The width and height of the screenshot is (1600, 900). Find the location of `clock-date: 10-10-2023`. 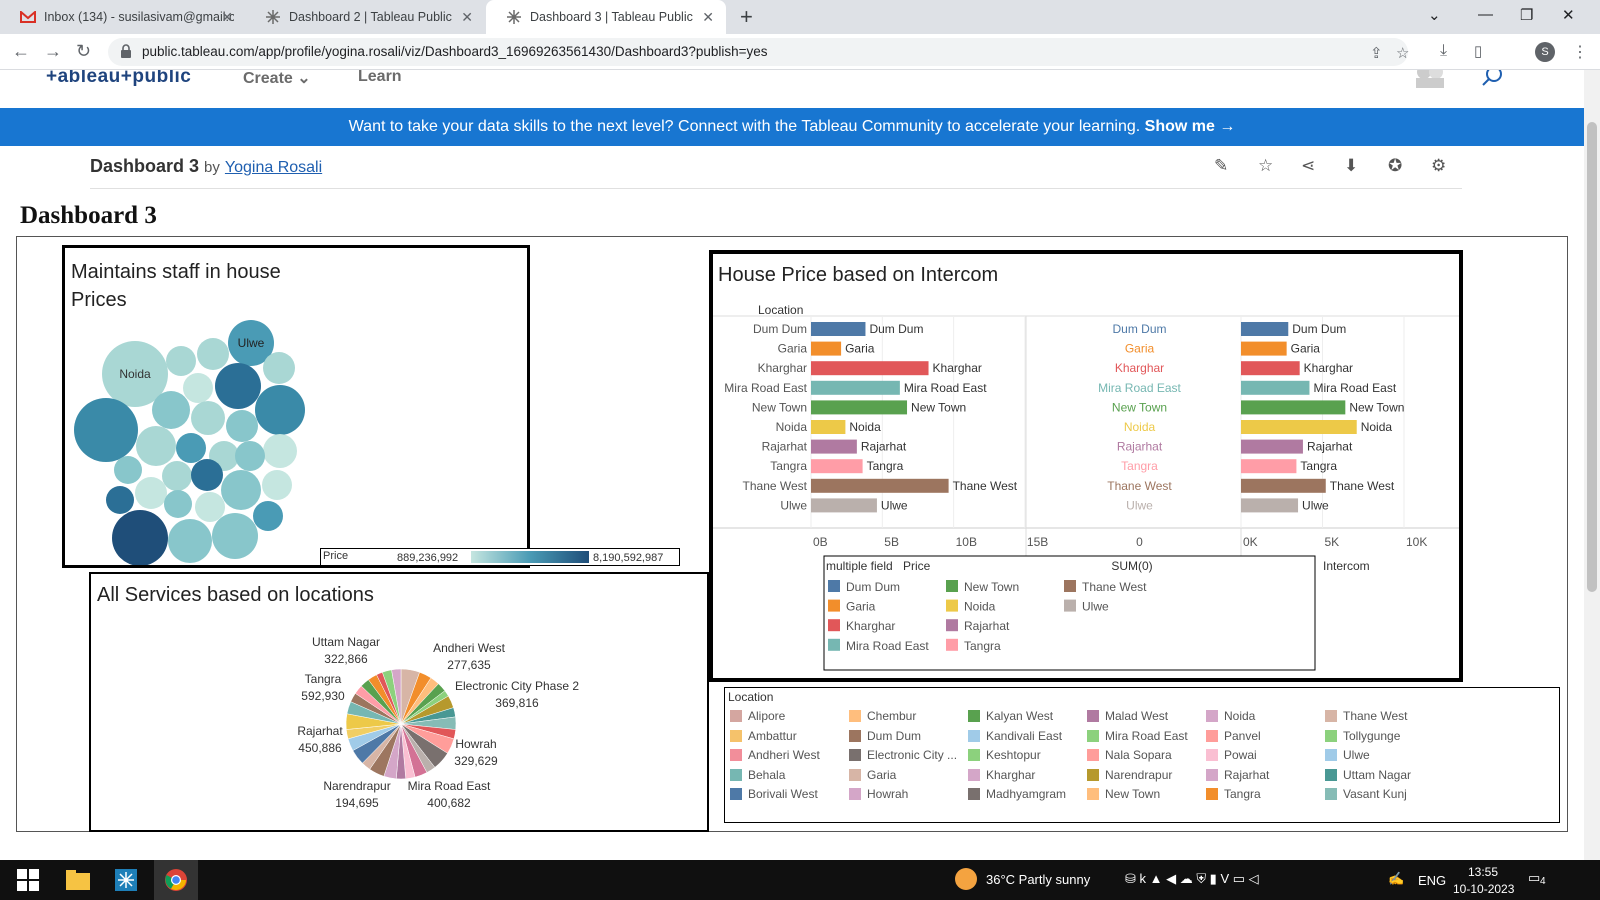

clock-date: 10-10-2023 is located at coordinates (1484, 889).